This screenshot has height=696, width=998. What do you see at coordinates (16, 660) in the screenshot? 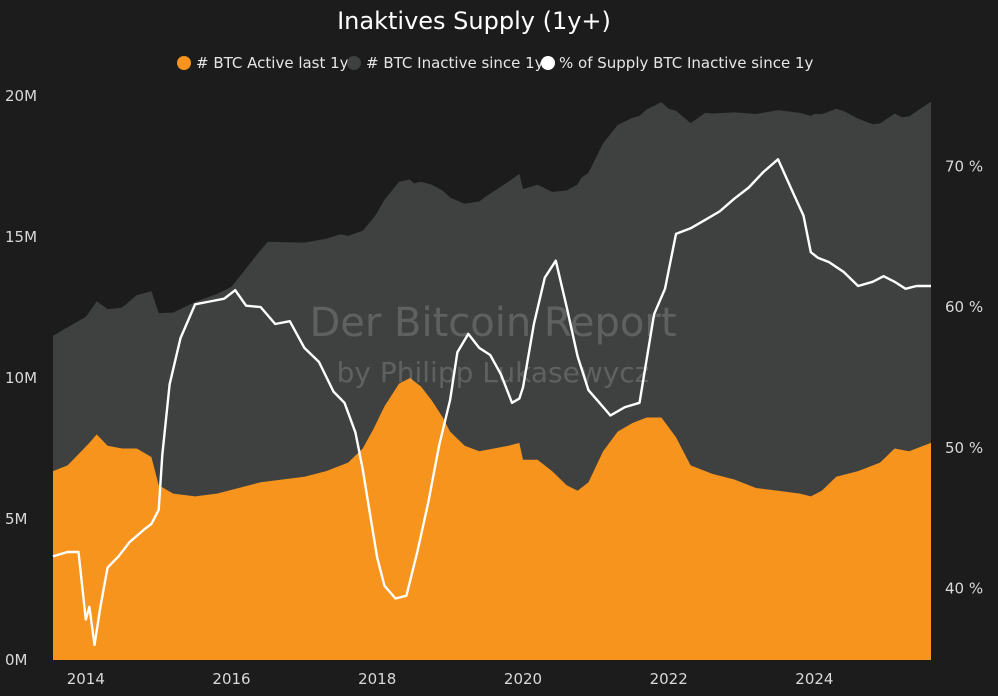
I see `y-left-tick-label: 0M` at bounding box center [16, 660].